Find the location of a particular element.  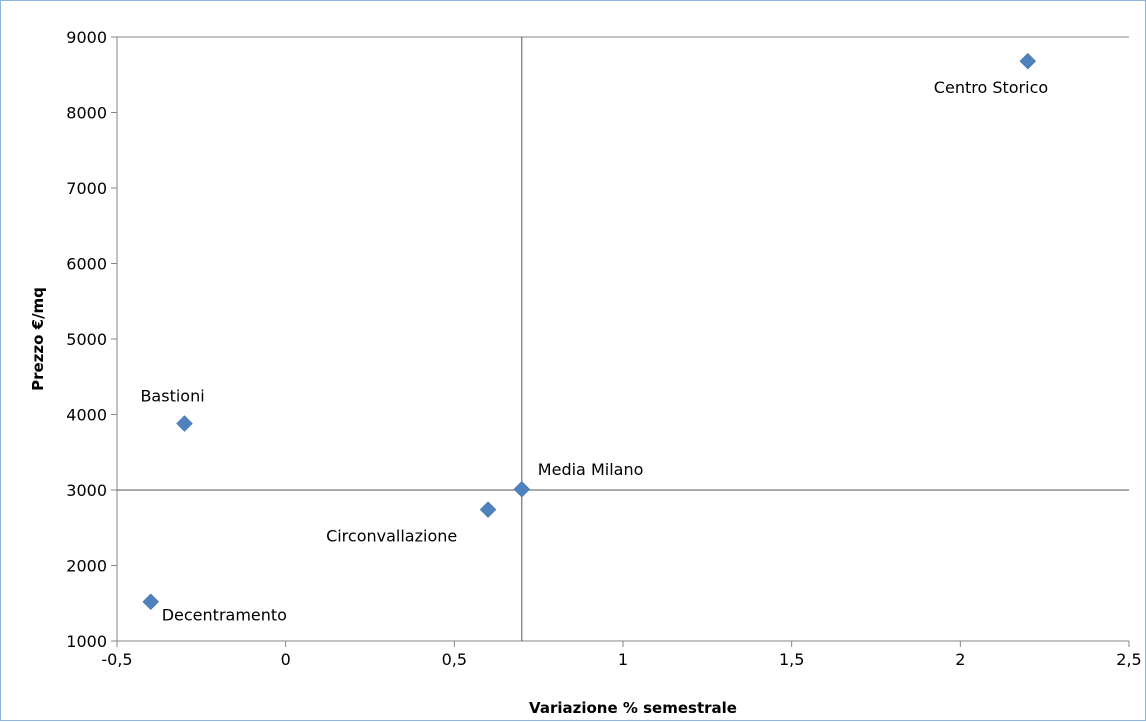

x-tick-label: -0,5 is located at coordinates (116, 659).